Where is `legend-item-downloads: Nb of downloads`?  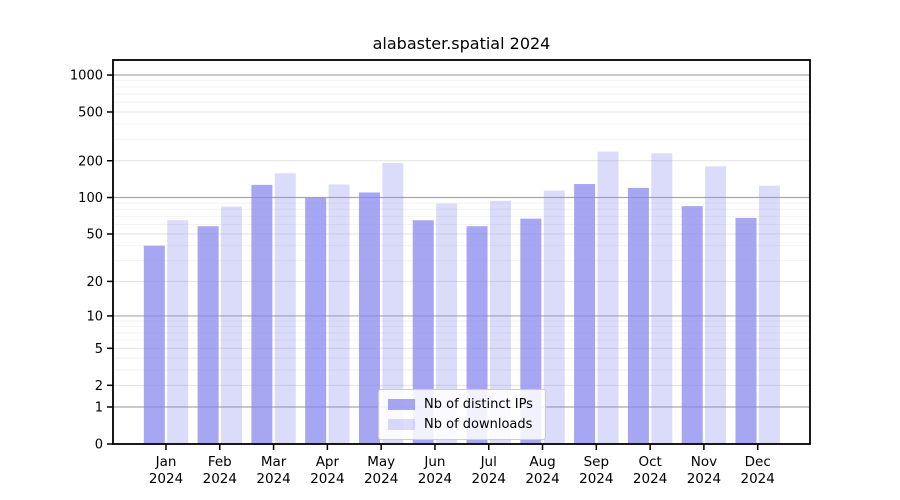 legend-item-downloads: Nb of downloads is located at coordinates (462, 424).